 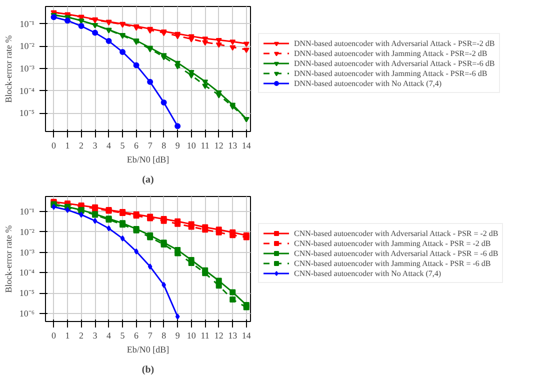 What do you see at coordinates (392, 263) in the screenshot?
I see `legend-label: CNN-based autoencoder with Jamming Attack - PSR = -6 dB` at bounding box center [392, 263].